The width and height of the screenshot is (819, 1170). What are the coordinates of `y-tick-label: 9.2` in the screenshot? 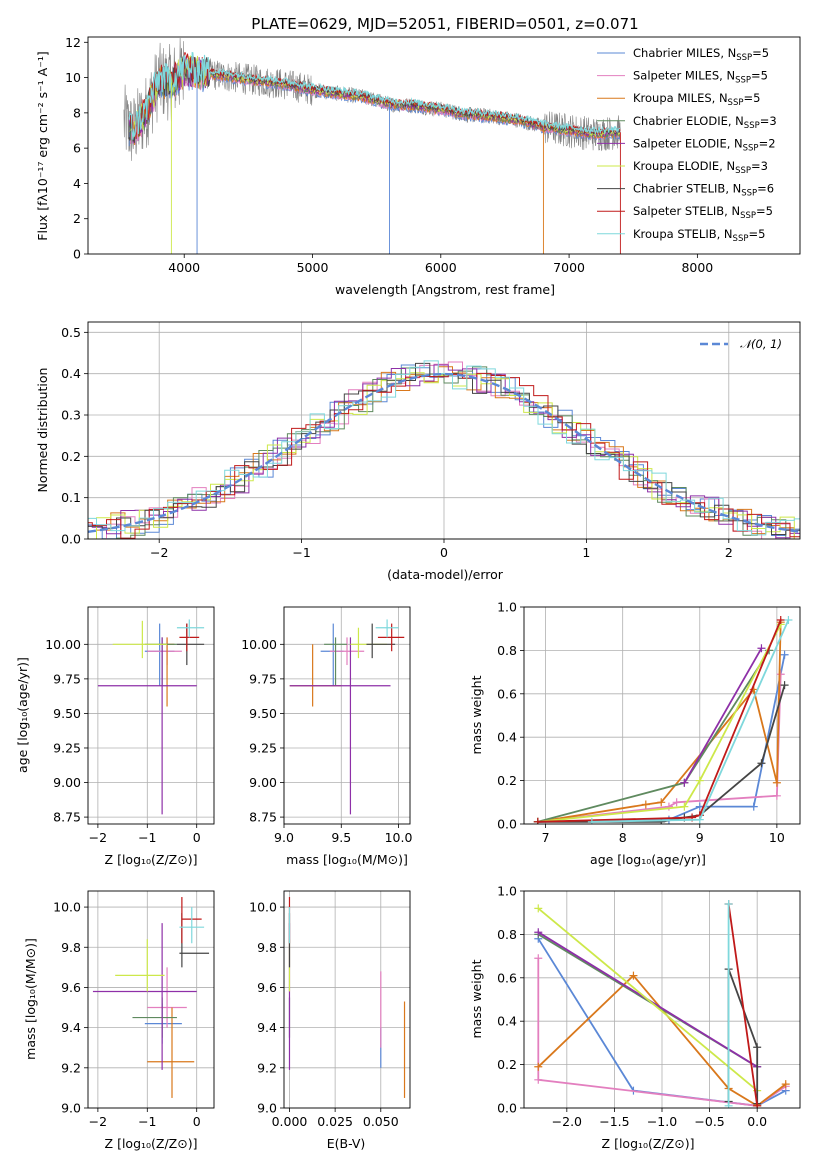 It's located at (71, 1067).